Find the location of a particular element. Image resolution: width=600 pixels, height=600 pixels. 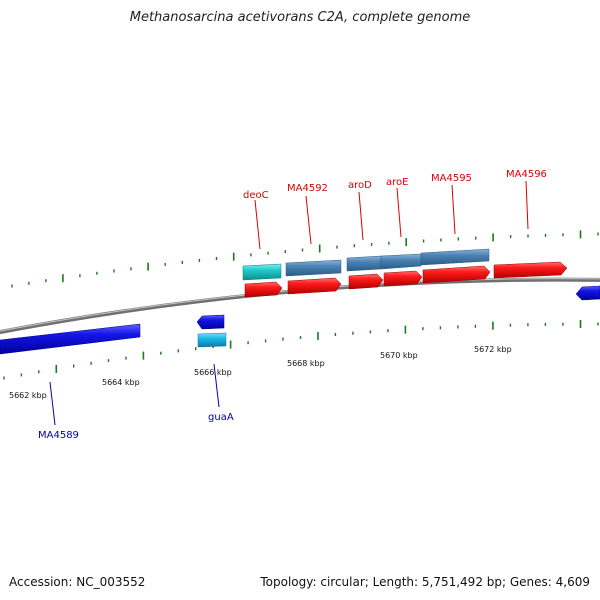

gene-MA4596 is located at coordinates (530, 270).